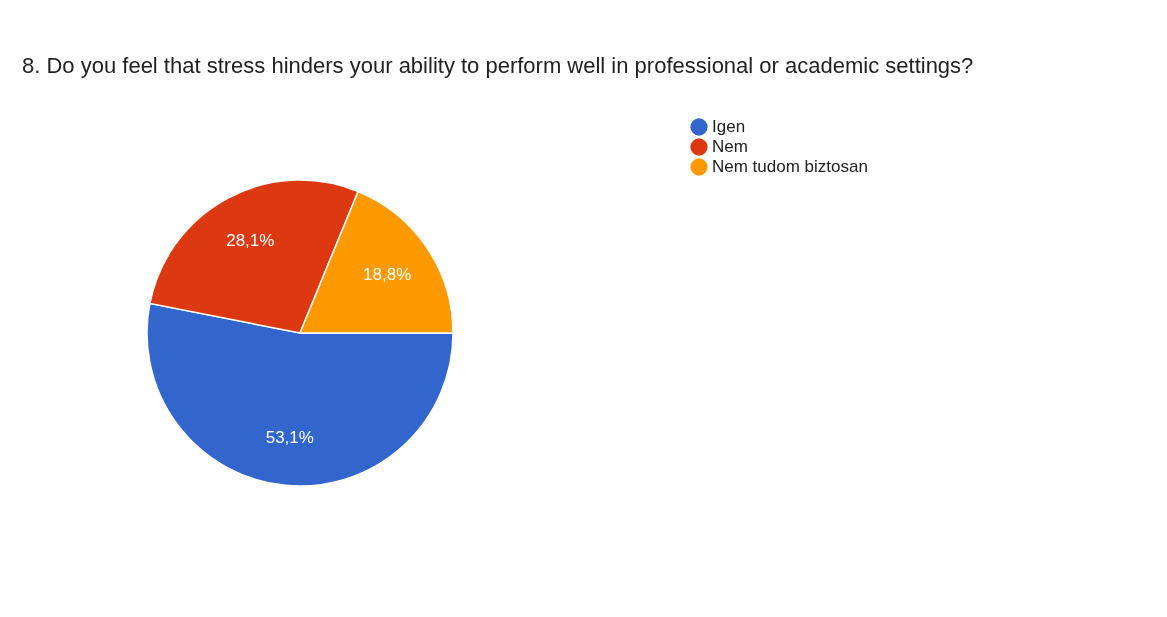 This screenshot has width=1167, height=617. Describe the element at coordinates (498, 65) in the screenshot. I see `chart-title: 8. Do you feel that stress hinders your ability to perform well in professional or academic settings?` at that location.